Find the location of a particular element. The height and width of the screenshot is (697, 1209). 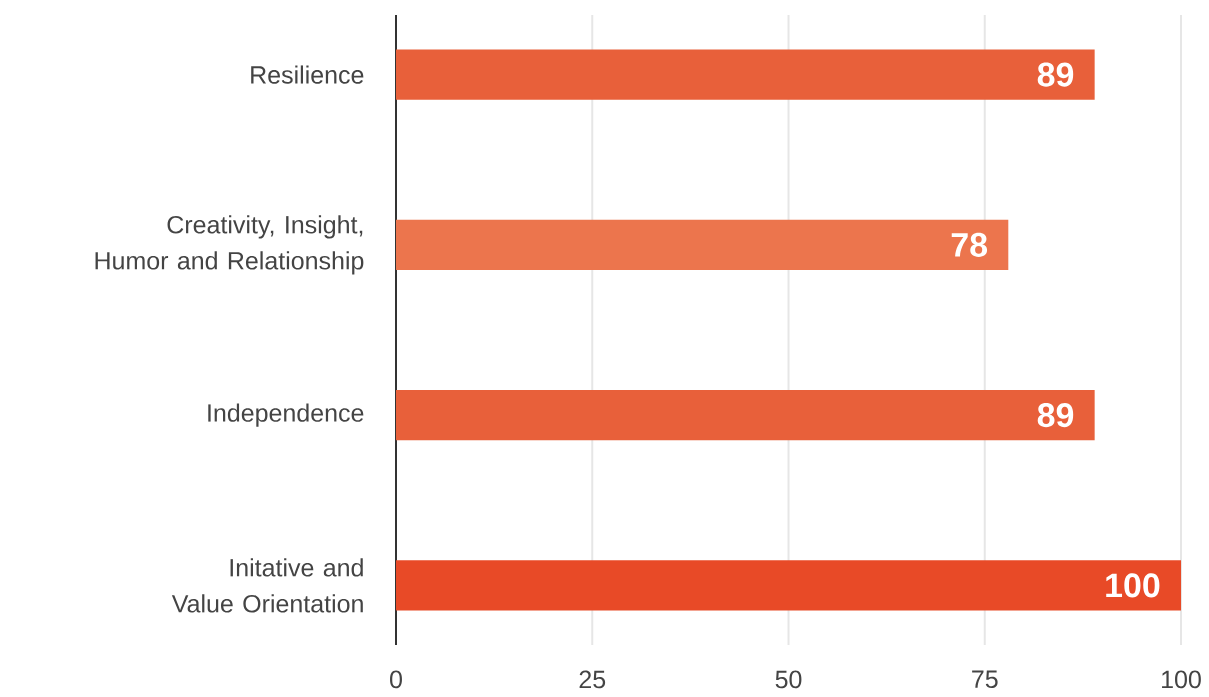

x-tick-label: 25 is located at coordinates (592, 679).